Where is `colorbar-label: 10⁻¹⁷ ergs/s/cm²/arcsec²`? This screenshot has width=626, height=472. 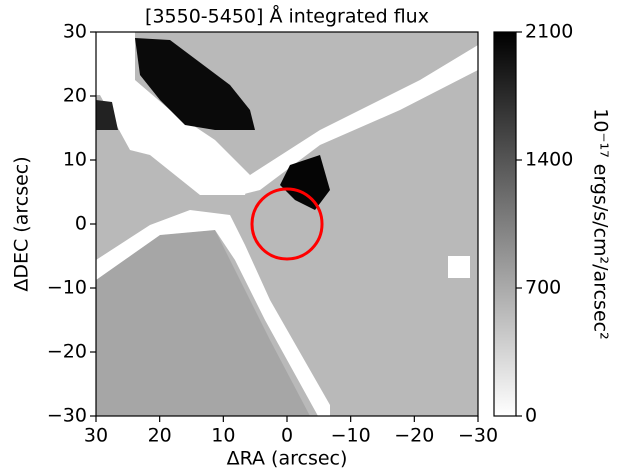 colorbar-label: 10⁻¹⁷ ergs/s/cm²/arcsec² is located at coordinates (601, 223).